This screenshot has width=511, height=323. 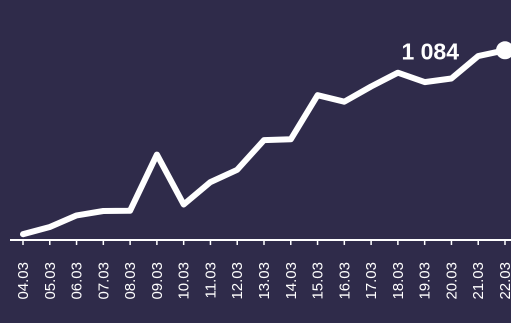 What do you see at coordinates (50, 281) in the screenshot?
I see `x-tick-label: 05.03` at bounding box center [50, 281].